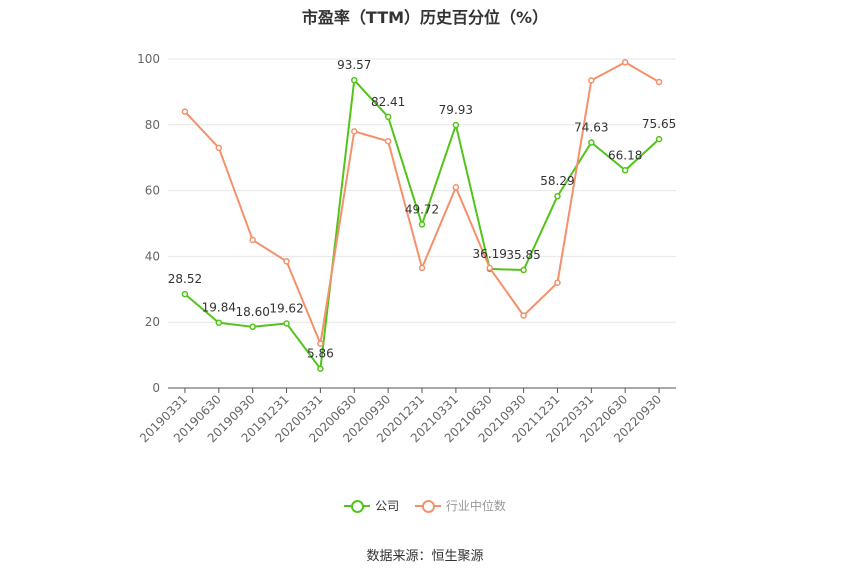  I want to click on data-label: 66.18, so click(625, 155).